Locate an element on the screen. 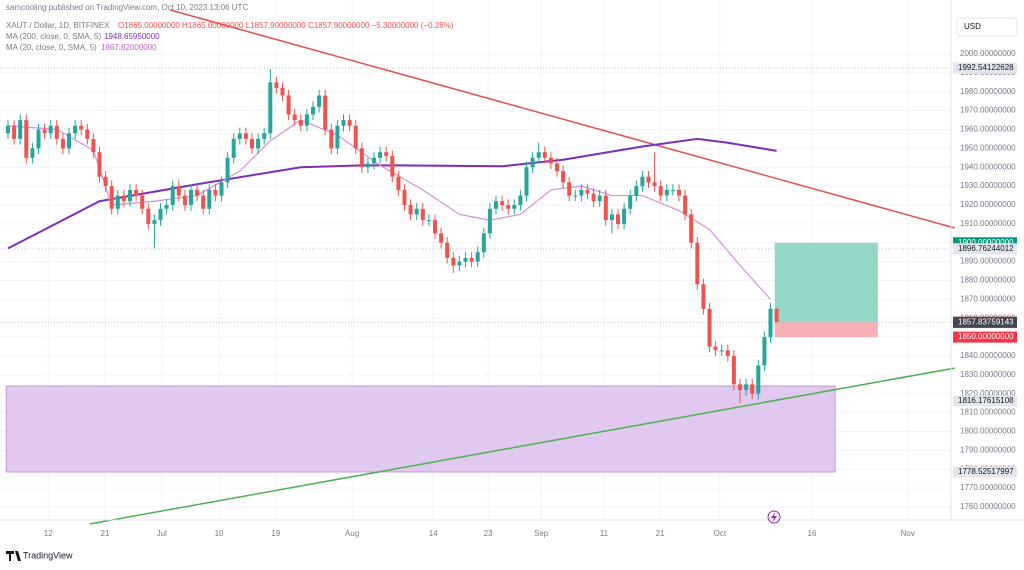 This screenshot has height=570, width=1024. y-tick-label: 1810.00000000 is located at coordinates (988, 412).